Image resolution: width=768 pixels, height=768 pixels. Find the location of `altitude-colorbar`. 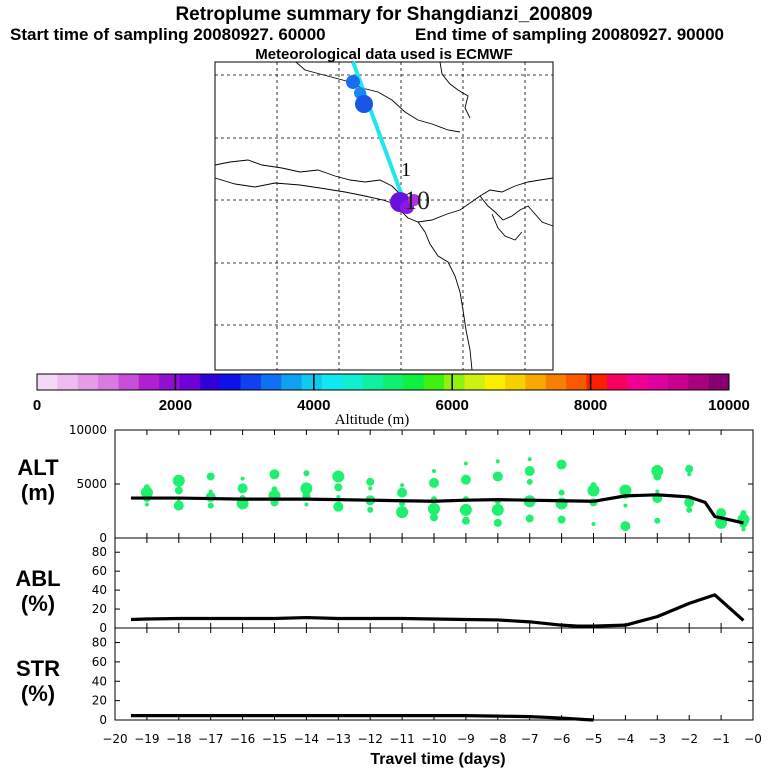

altitude-colorbar is located at coordinates (383, 382).